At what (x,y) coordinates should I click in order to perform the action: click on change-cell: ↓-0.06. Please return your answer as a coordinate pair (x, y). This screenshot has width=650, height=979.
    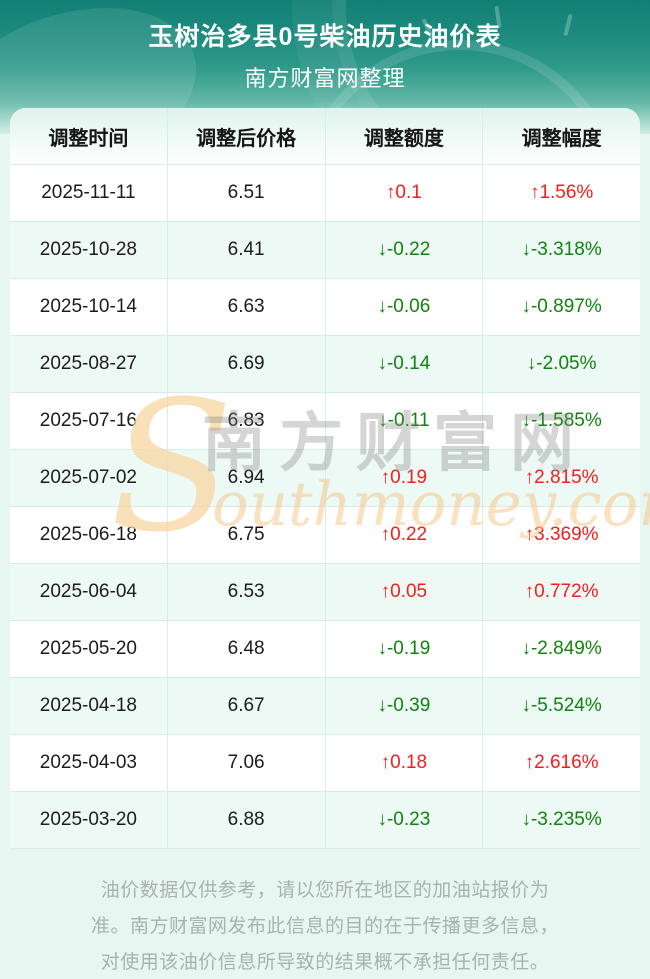
    Looking at the image, I should click on (403, 307).